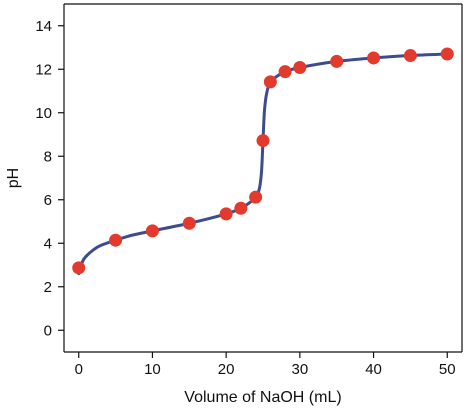  Describe the element at coordinates (48, 243) in the screenshot. I see `y-tick-label: 4` at that location.